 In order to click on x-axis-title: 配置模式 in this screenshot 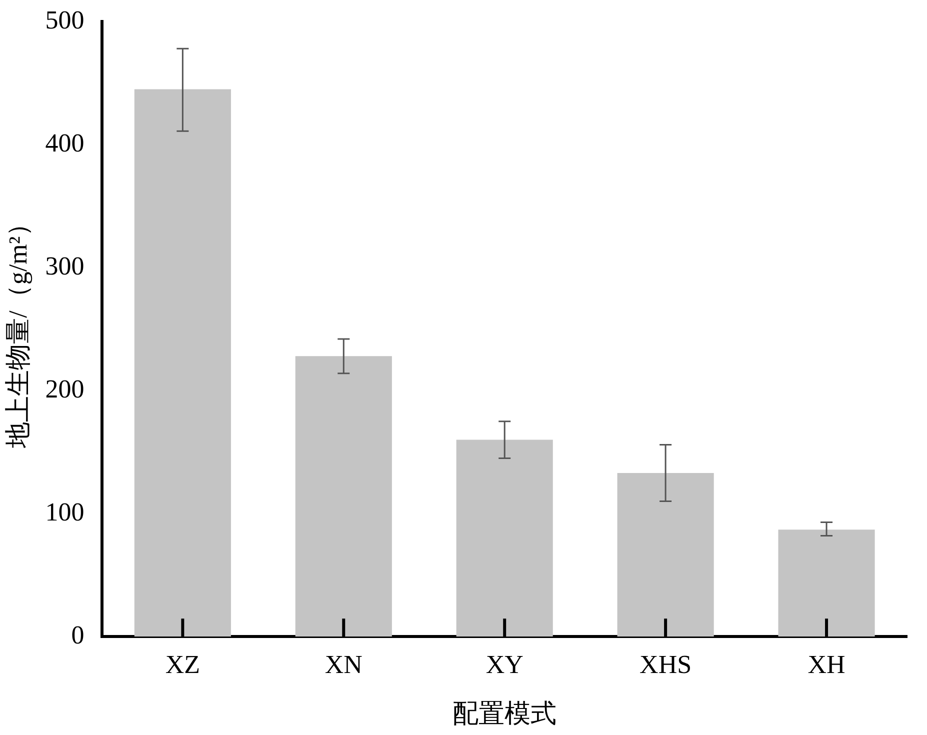, I will do `click(504, 713)`.